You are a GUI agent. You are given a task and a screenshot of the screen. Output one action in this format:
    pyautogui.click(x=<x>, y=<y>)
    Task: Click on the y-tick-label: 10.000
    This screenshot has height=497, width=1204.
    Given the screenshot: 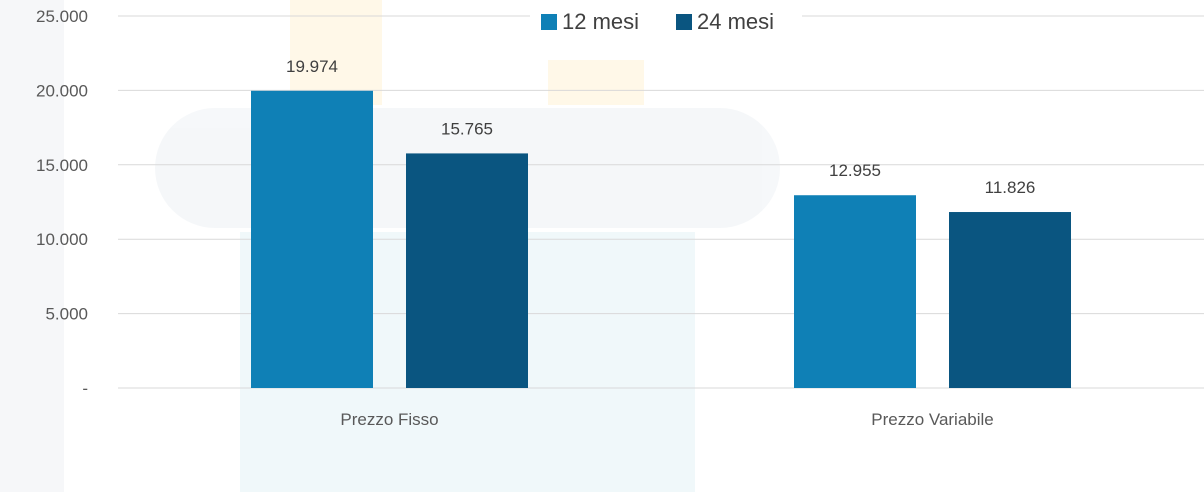 What is the action you would take?
    pyautogui.click(x=62, y=239)
    